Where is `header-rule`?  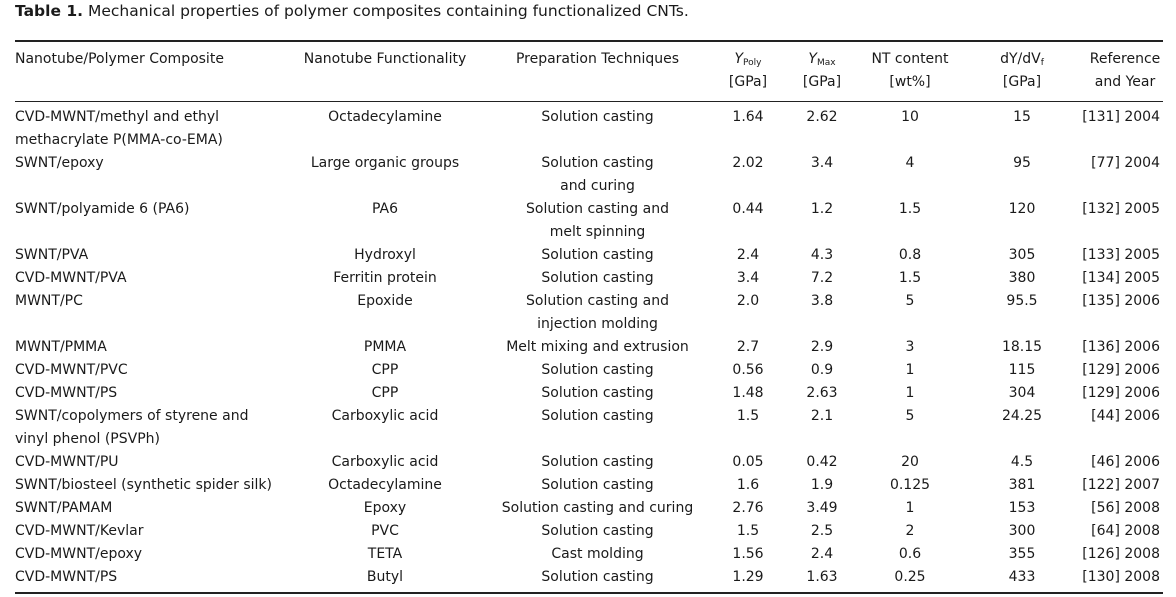 header-rule is located at coordinates (589, 101).